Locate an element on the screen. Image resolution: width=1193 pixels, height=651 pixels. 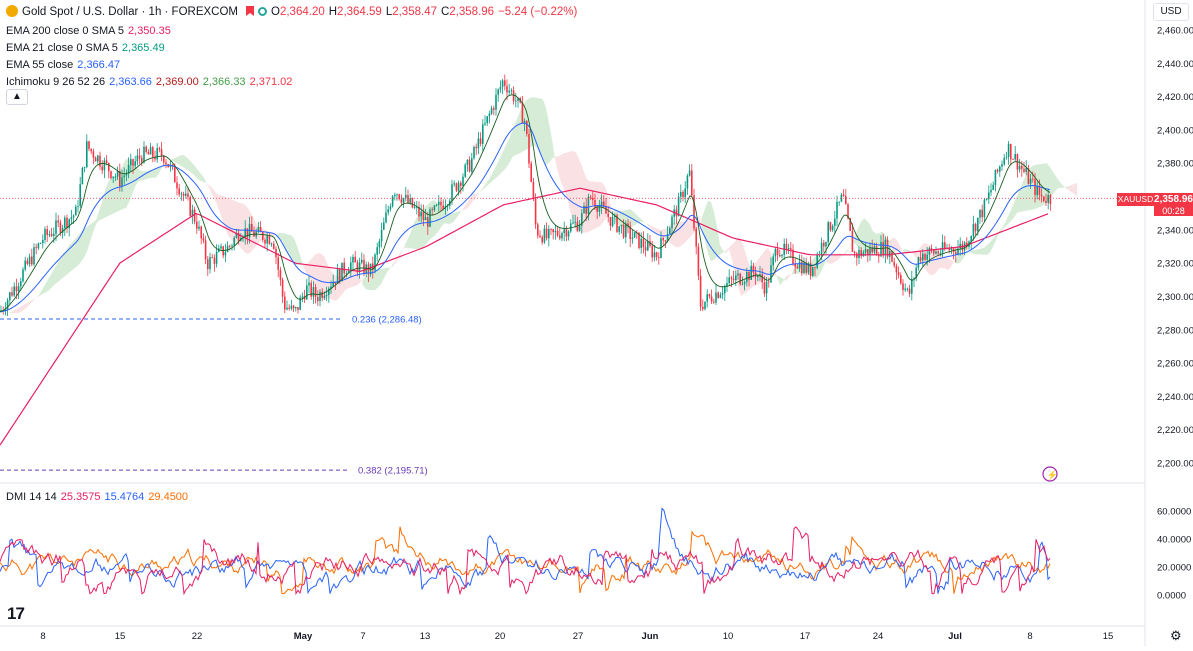
chevron-up-icon: ▲ is located at coordinates (17, 96).